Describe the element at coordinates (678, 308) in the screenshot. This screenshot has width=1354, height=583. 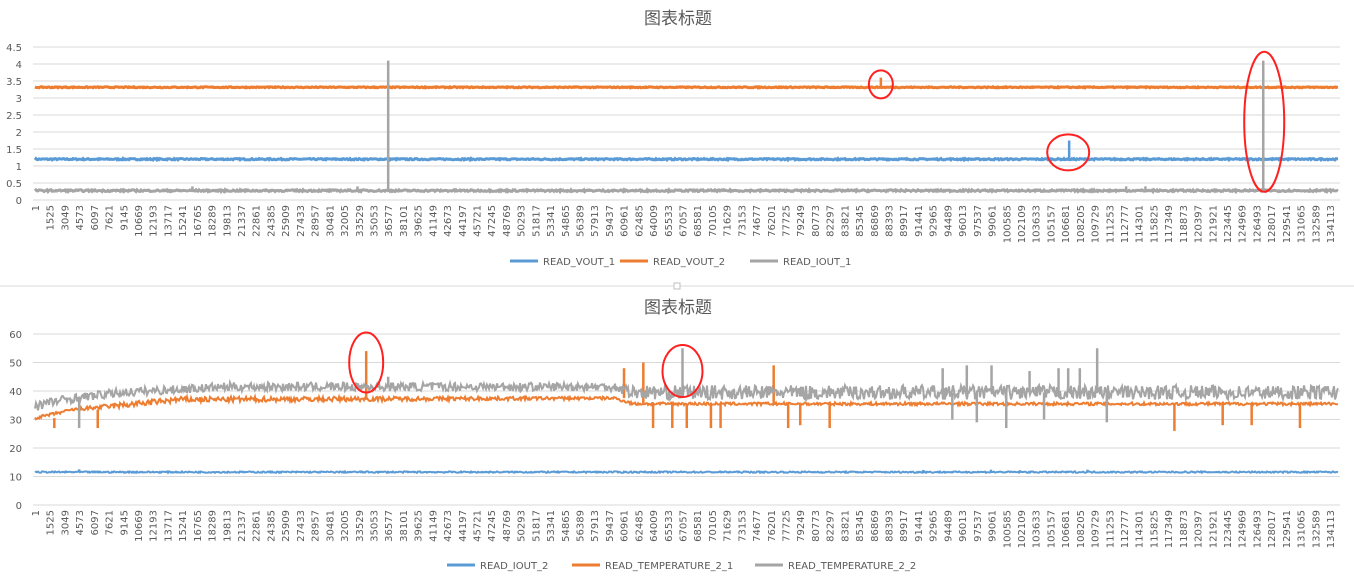
I see `chart-2-title: 图表标题` at that location.